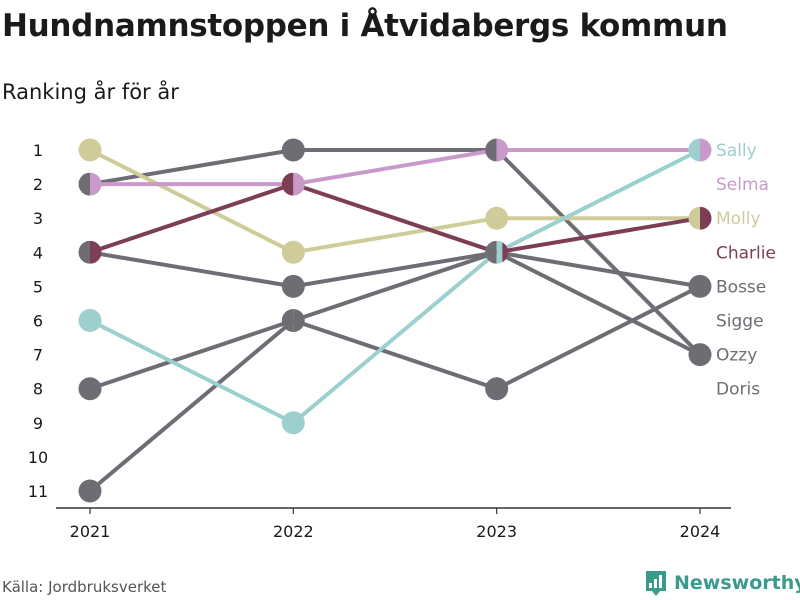 Image resolution: width=800 pixels, height=600 pixels. Describe the element at coordinates (738, 219) in the screenshot. I see `legend-label-molly: Molly` at that location.